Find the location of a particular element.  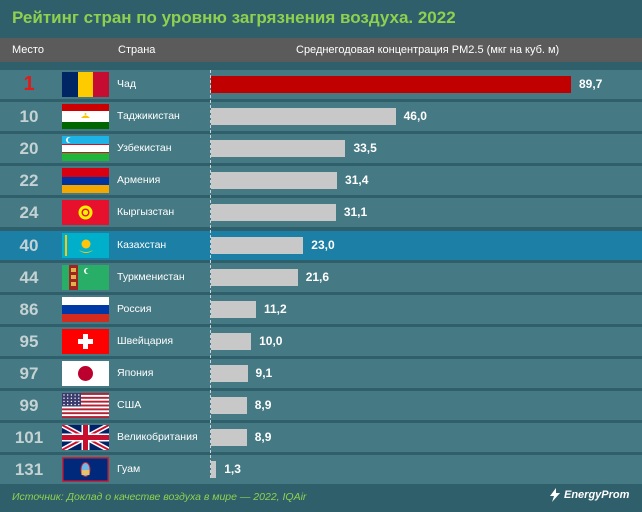

rank-label: 44 is located at coordinates (29, 277).